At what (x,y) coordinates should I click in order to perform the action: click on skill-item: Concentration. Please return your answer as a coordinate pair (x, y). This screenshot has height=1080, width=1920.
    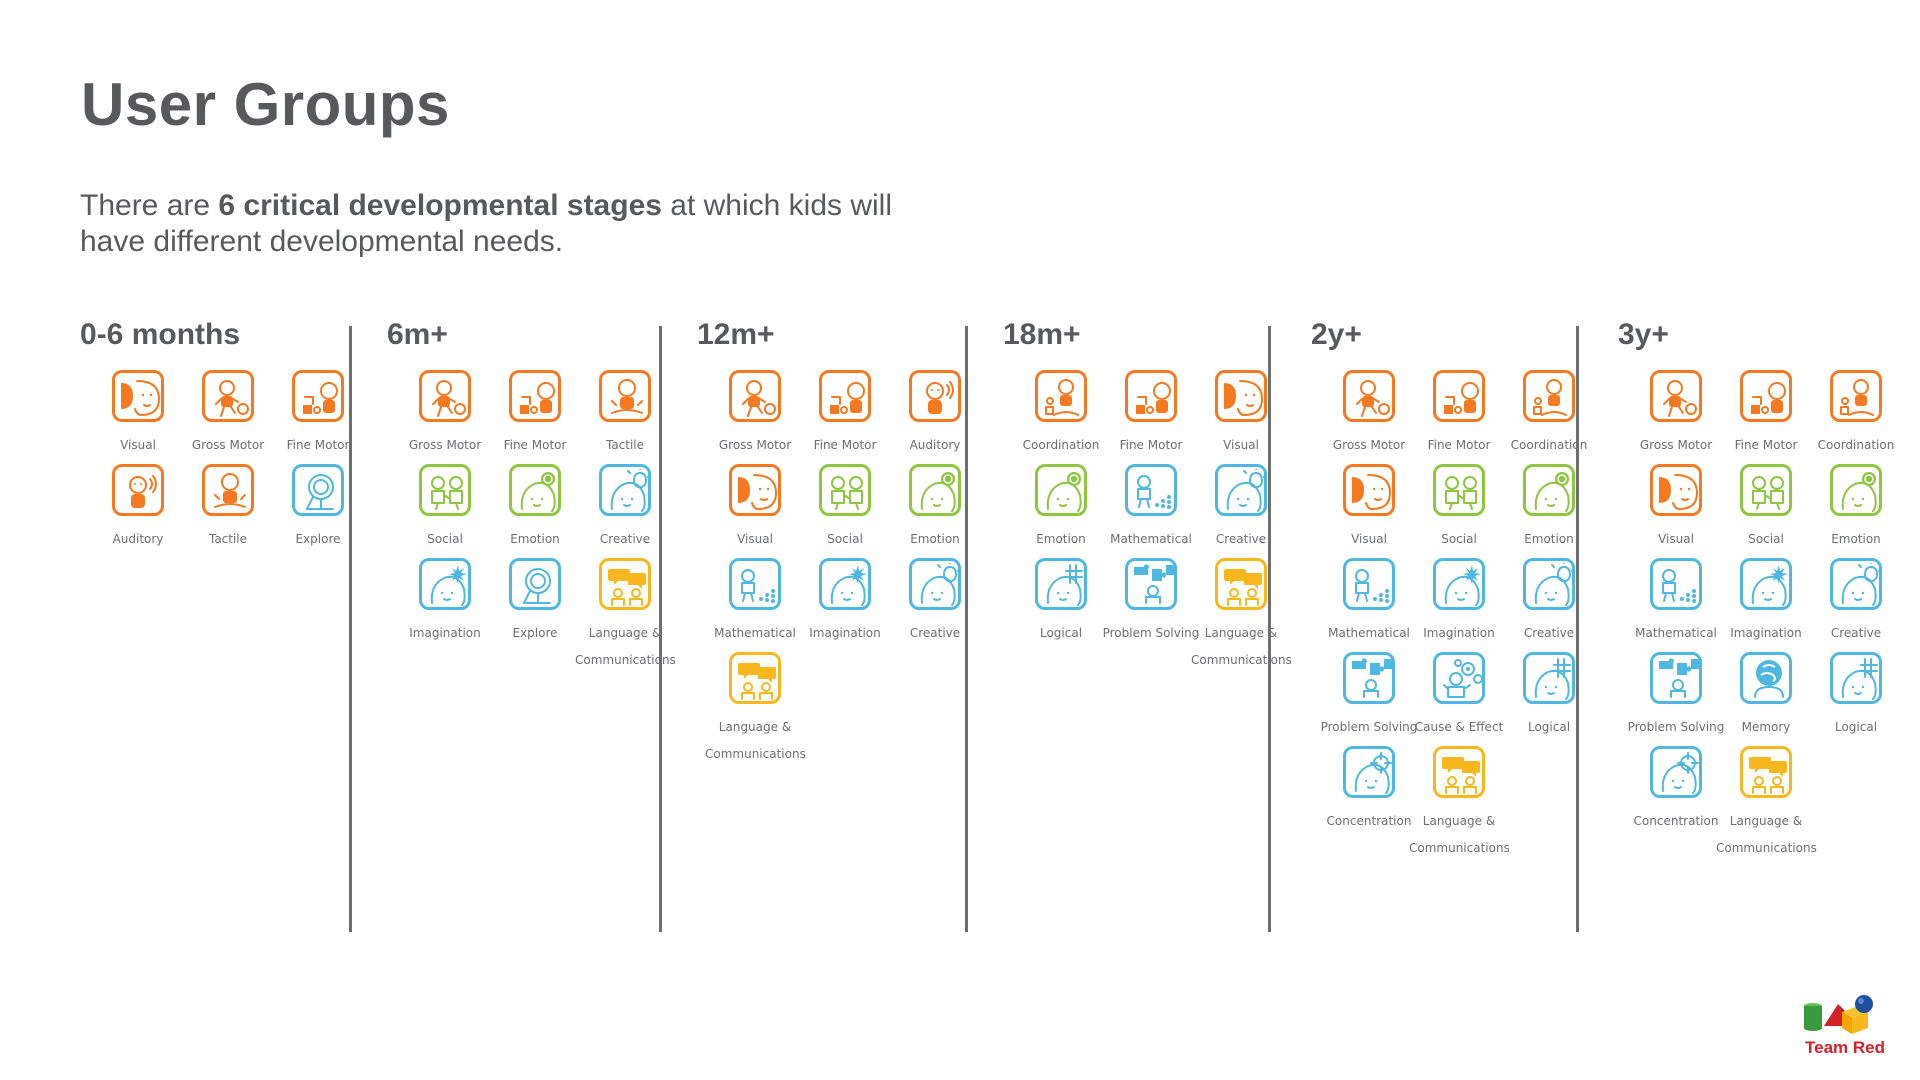
    Looking at the image, I should click on (1676, 790).